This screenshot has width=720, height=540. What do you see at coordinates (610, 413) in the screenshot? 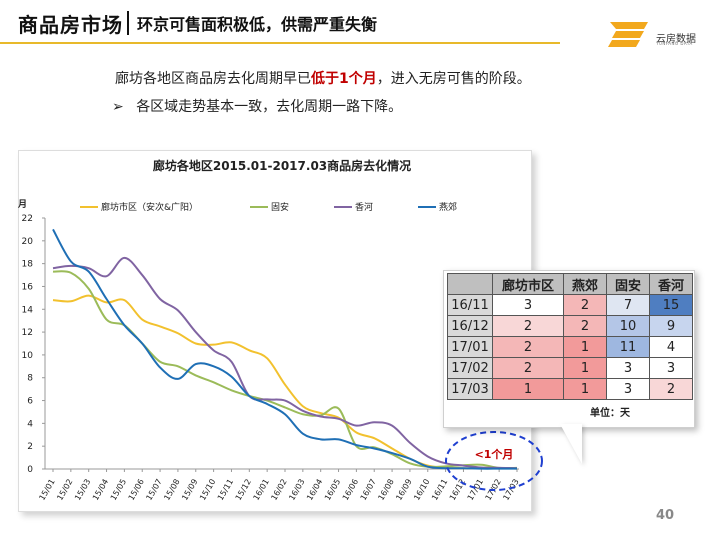
I see `table-unit: 单位：天` at bounding box center [610, 413].